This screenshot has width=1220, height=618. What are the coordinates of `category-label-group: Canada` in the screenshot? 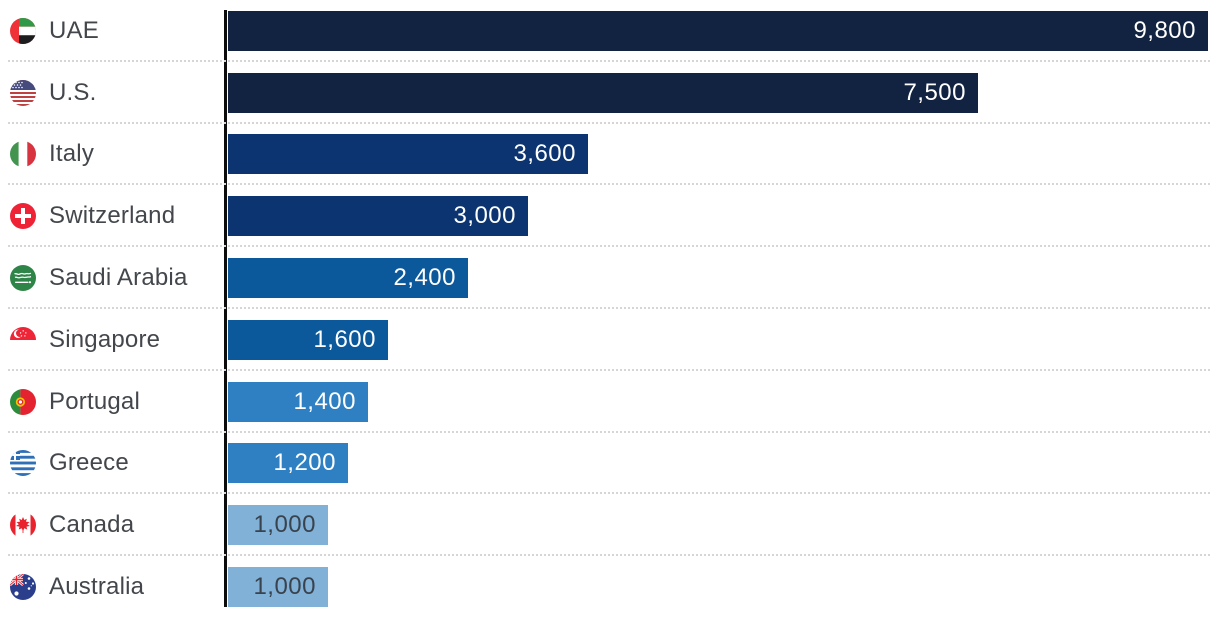 It's located at (72, 525).